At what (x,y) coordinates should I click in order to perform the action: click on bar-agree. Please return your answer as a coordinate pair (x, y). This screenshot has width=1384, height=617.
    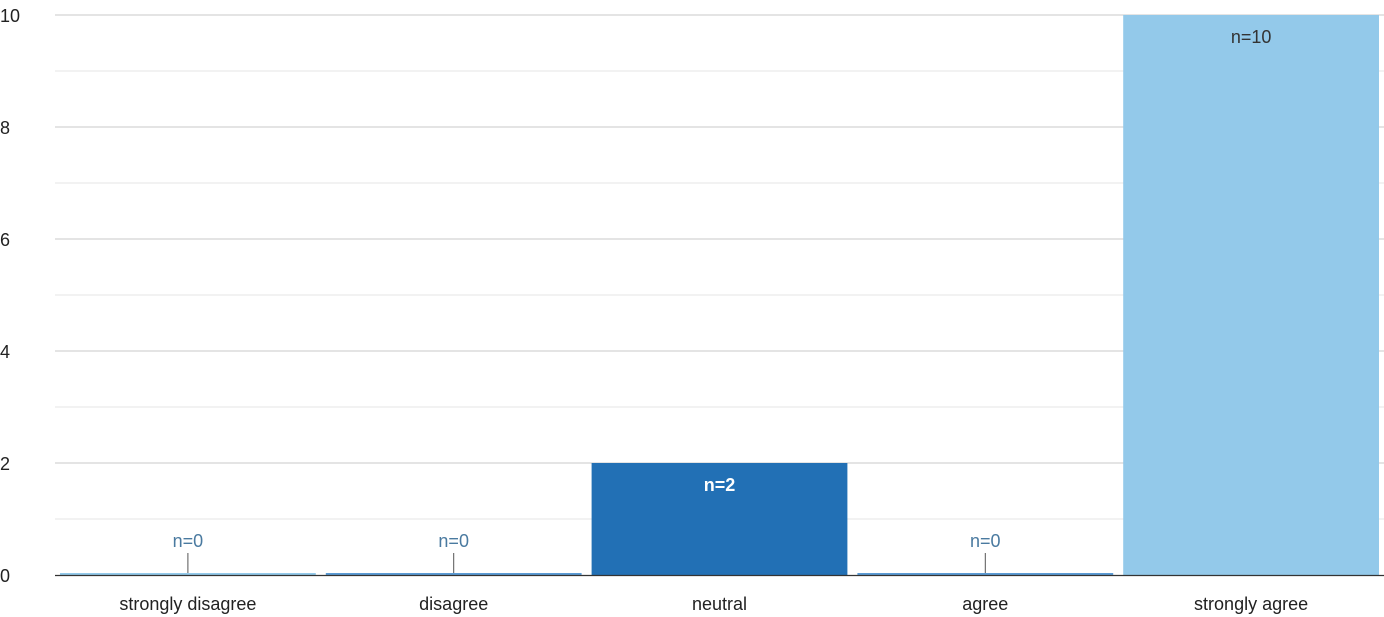
    Looking at the image, I should click on (985, 574).